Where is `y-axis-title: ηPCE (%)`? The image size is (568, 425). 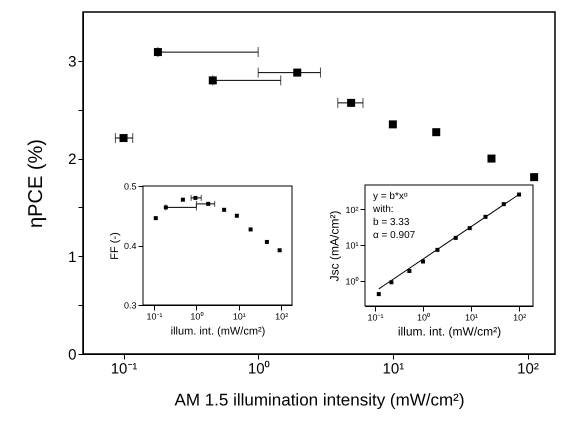
y-axis-title: ηPCE (%) is located at coordinates (36, 183).